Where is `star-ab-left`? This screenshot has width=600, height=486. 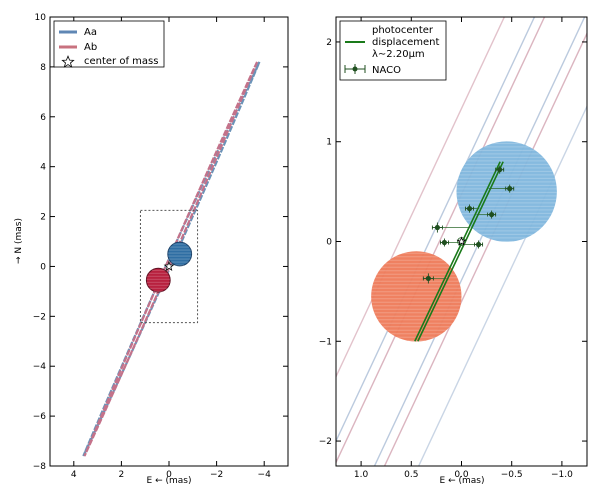 star-ab-left is located at coordinates (158, 280).